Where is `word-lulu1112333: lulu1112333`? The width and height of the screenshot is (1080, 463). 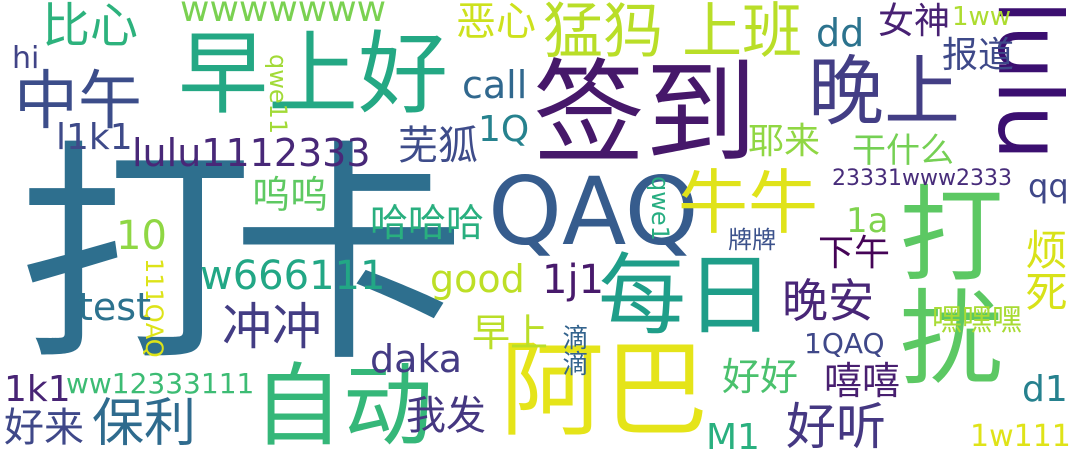 word-lulu1112333: lulu1112333 is located at coordinates (251, 153).